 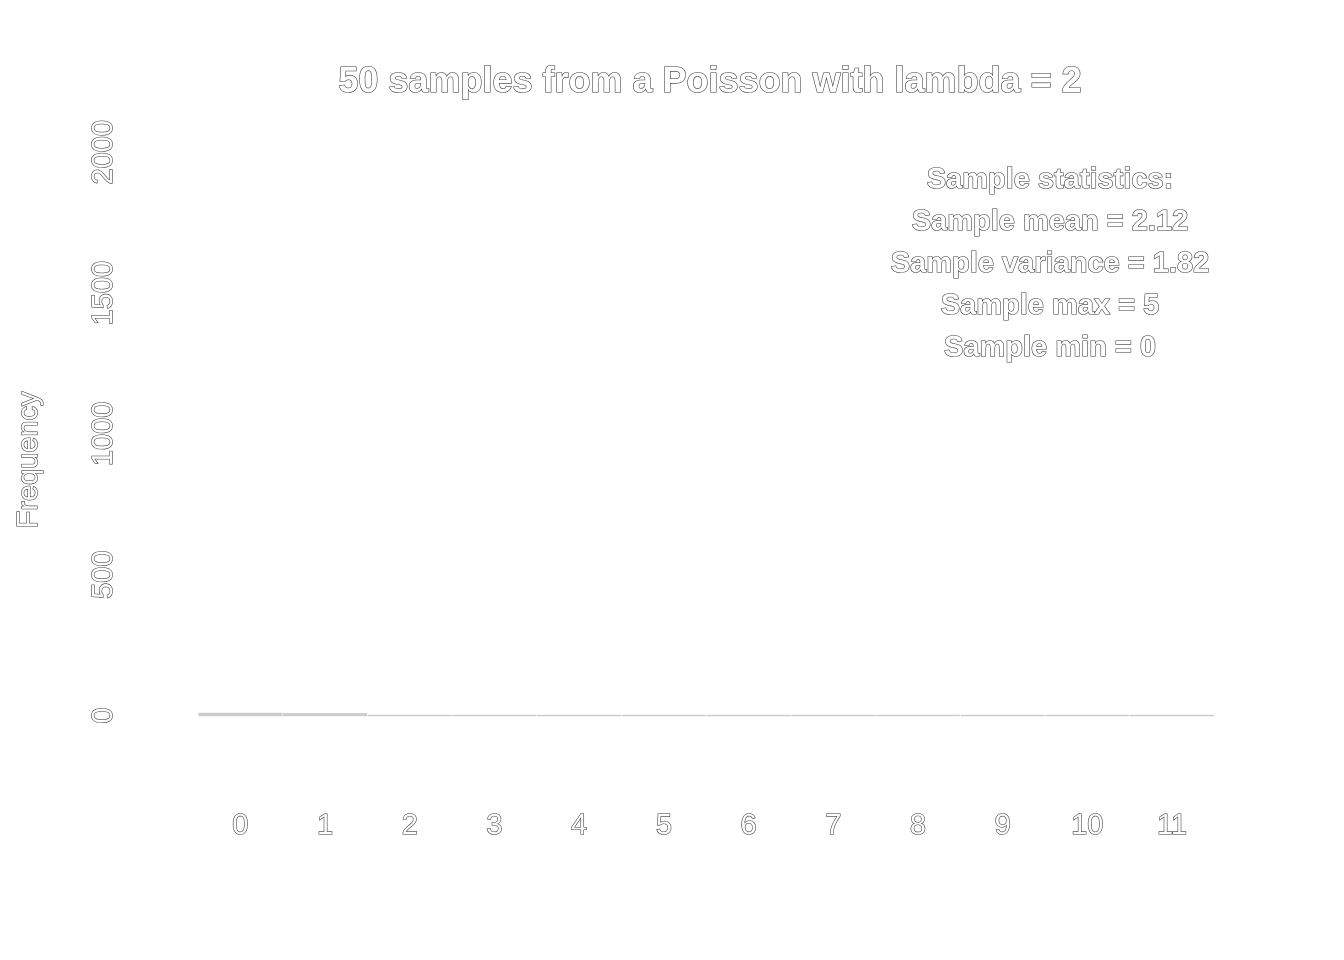 I want to click on x-tick-label: 7, so click(x=833, y=825).